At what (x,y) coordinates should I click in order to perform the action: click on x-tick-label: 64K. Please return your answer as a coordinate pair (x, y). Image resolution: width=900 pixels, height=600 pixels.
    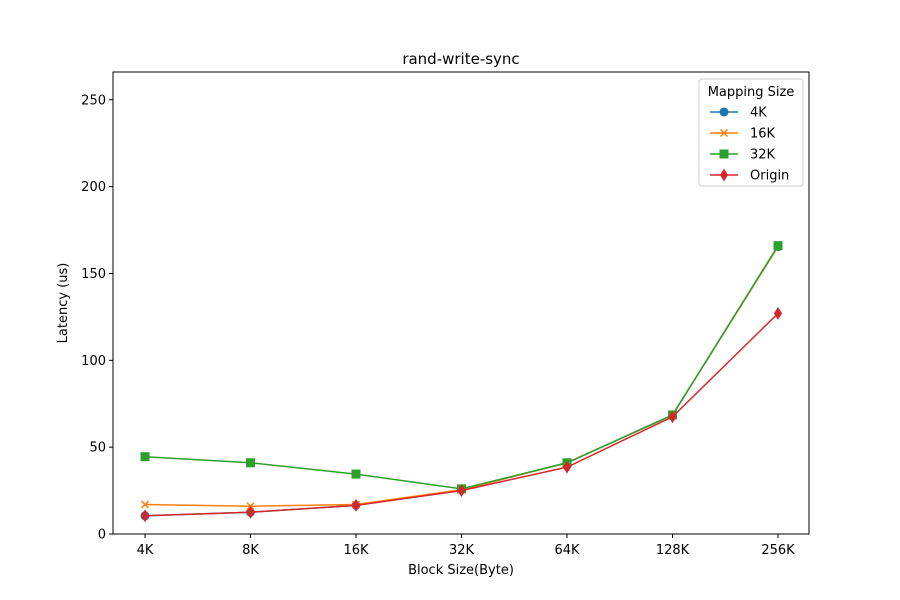
    Looking at the image, I should click on (567, 550).